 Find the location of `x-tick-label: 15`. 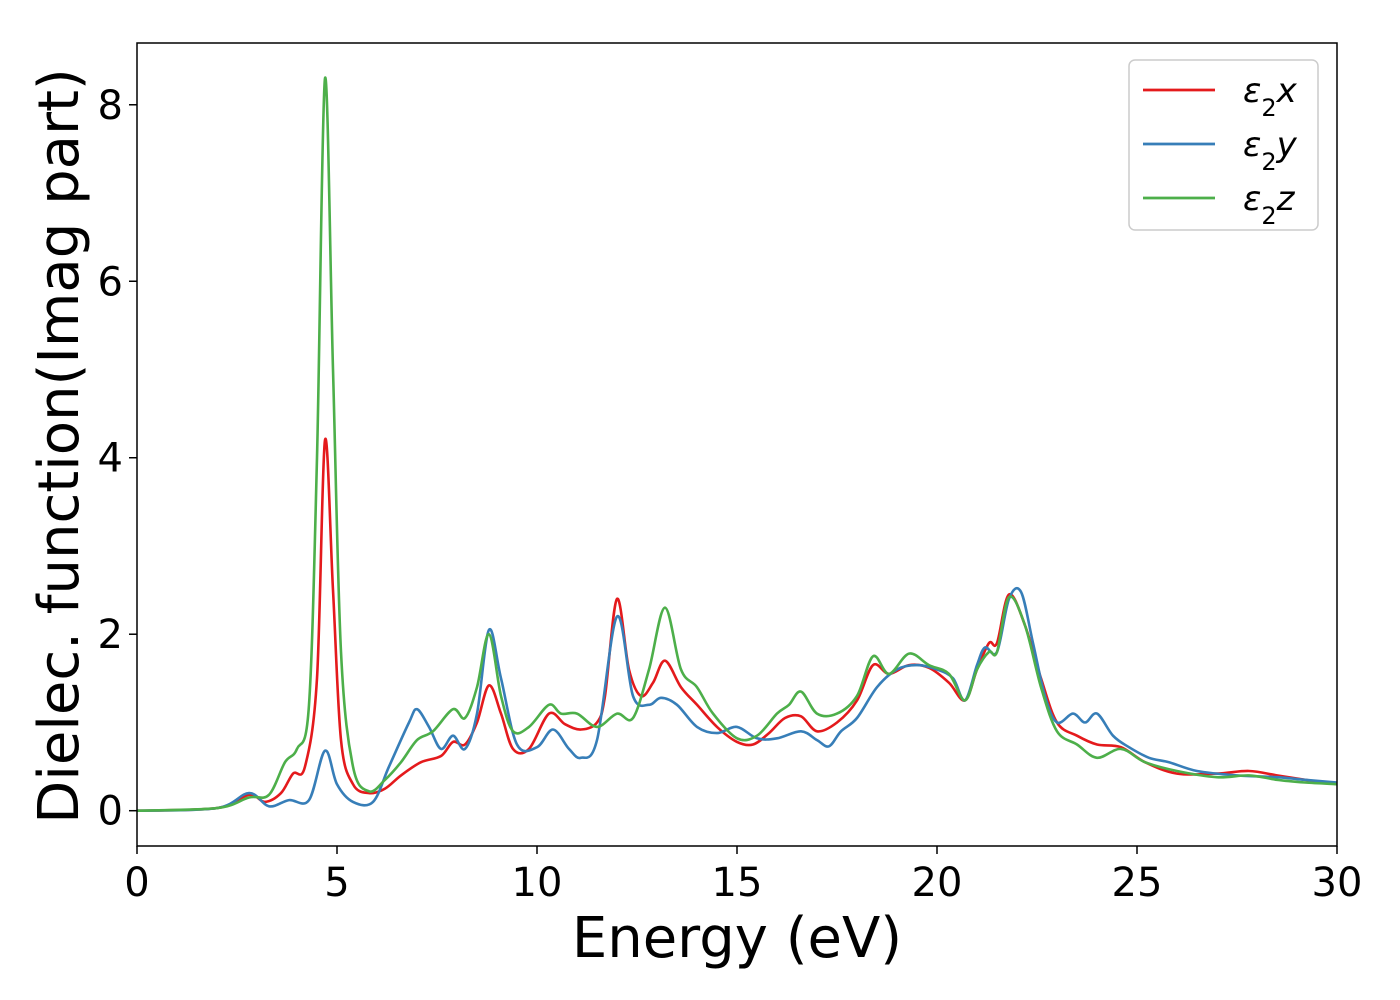

x-tick-label: 15 is located at coordinates (737, 883).